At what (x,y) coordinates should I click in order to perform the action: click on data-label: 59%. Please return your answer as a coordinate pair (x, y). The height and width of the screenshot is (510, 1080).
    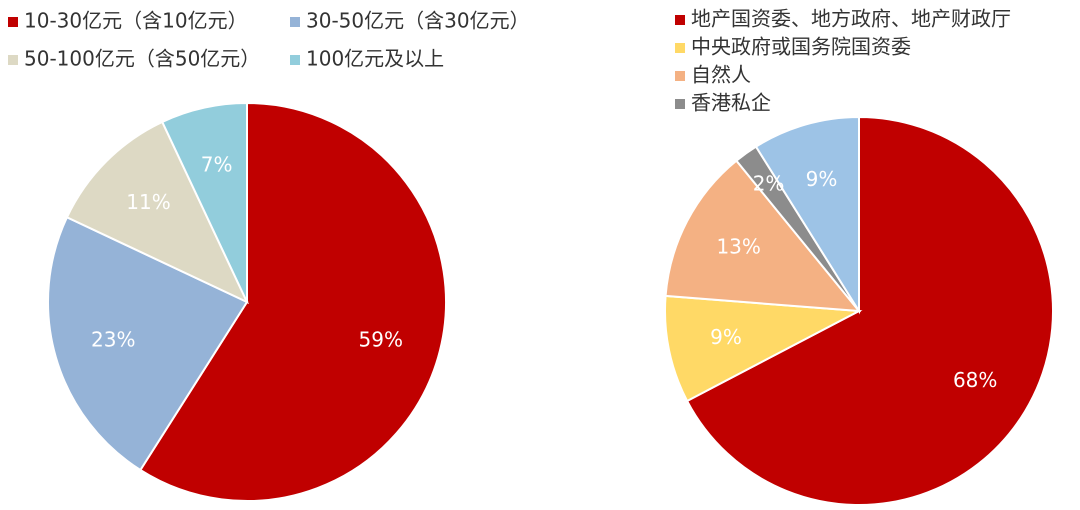
    Looking at the image, I should click on (381, 339).